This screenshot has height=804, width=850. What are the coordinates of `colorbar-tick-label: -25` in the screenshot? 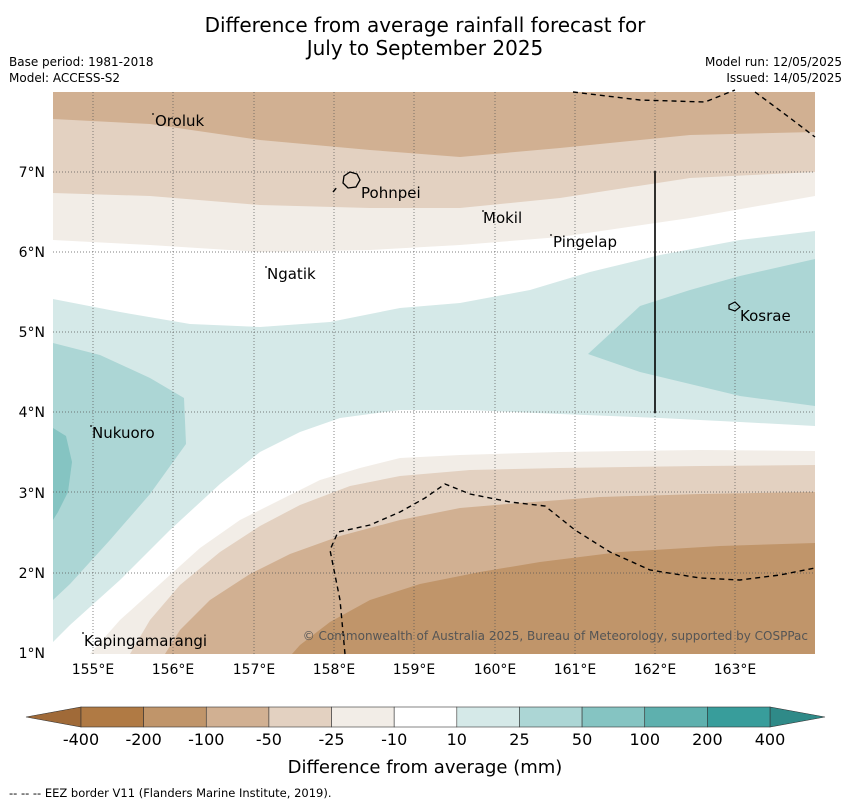 It's located at (331, 739).